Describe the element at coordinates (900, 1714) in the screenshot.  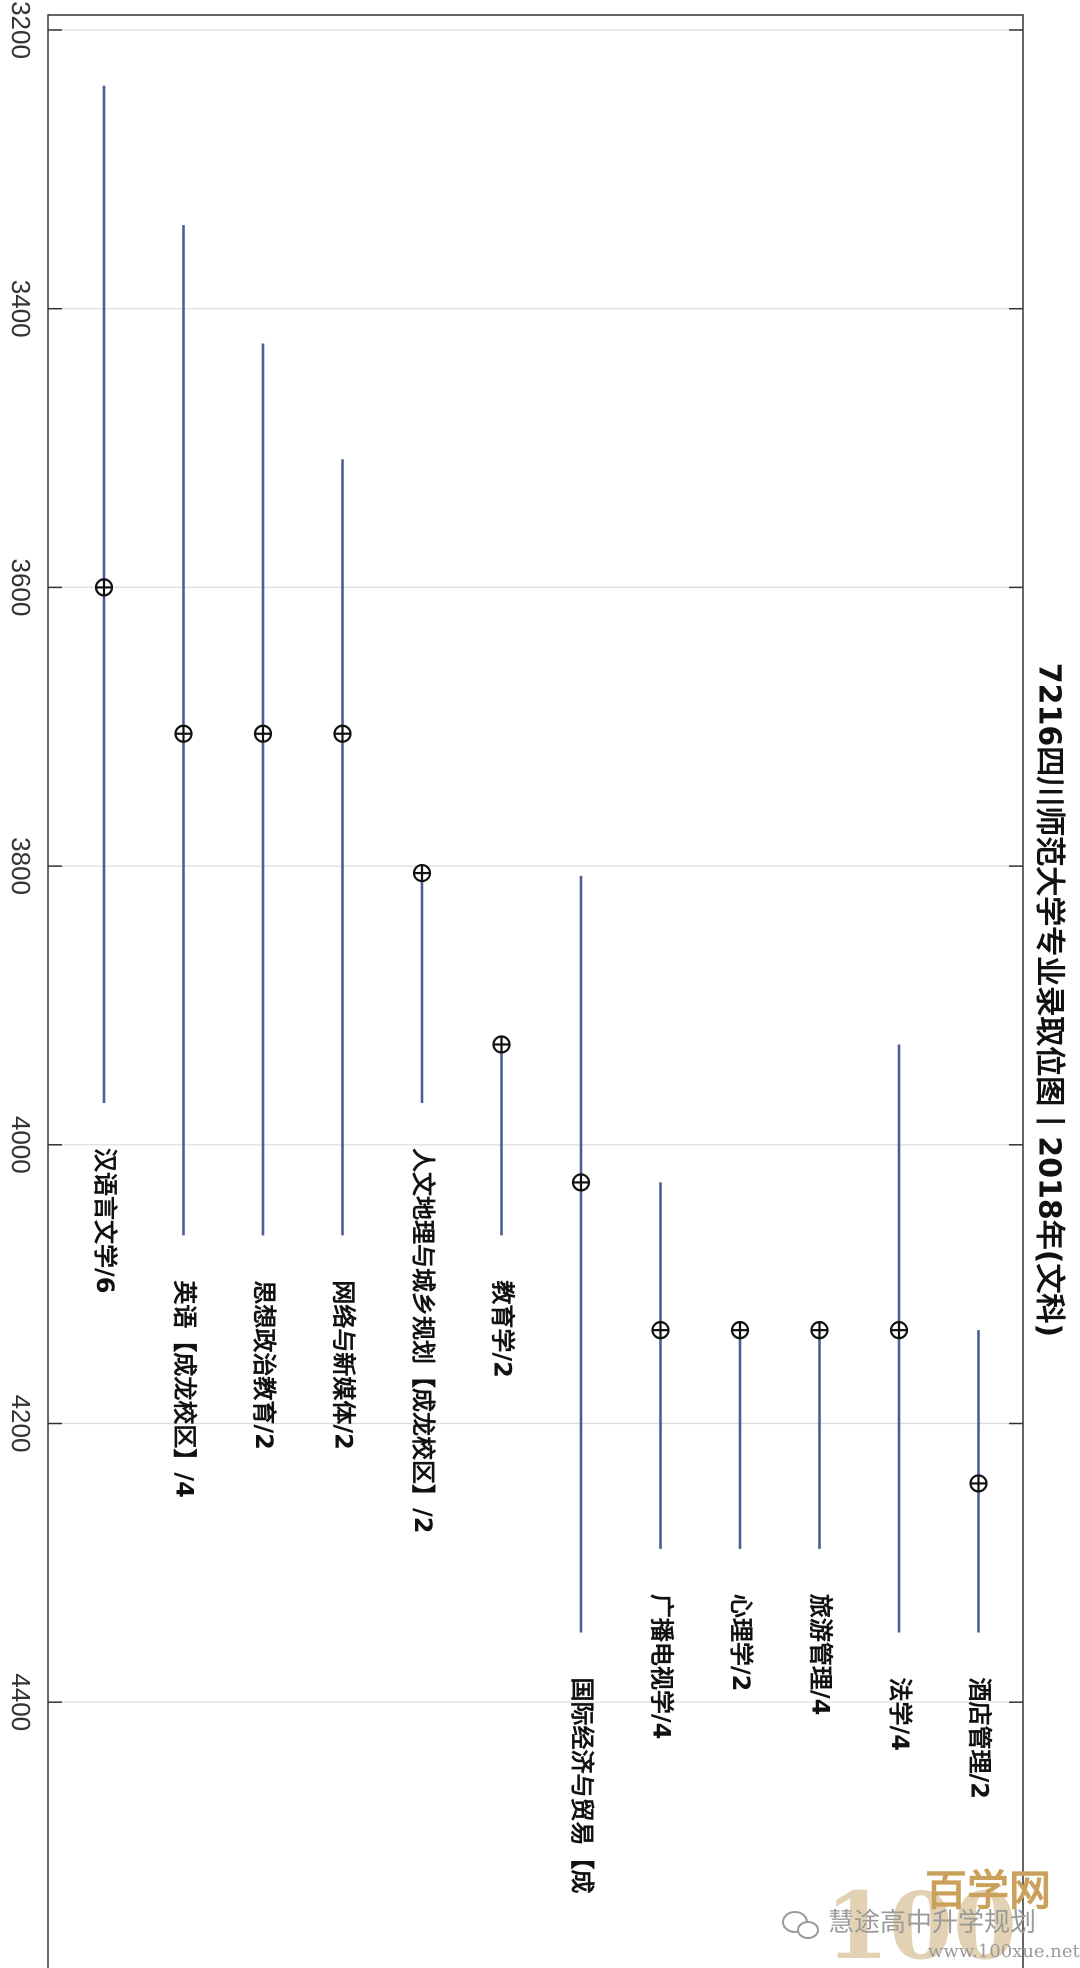
I see `category-label: 法学/4` at that location.